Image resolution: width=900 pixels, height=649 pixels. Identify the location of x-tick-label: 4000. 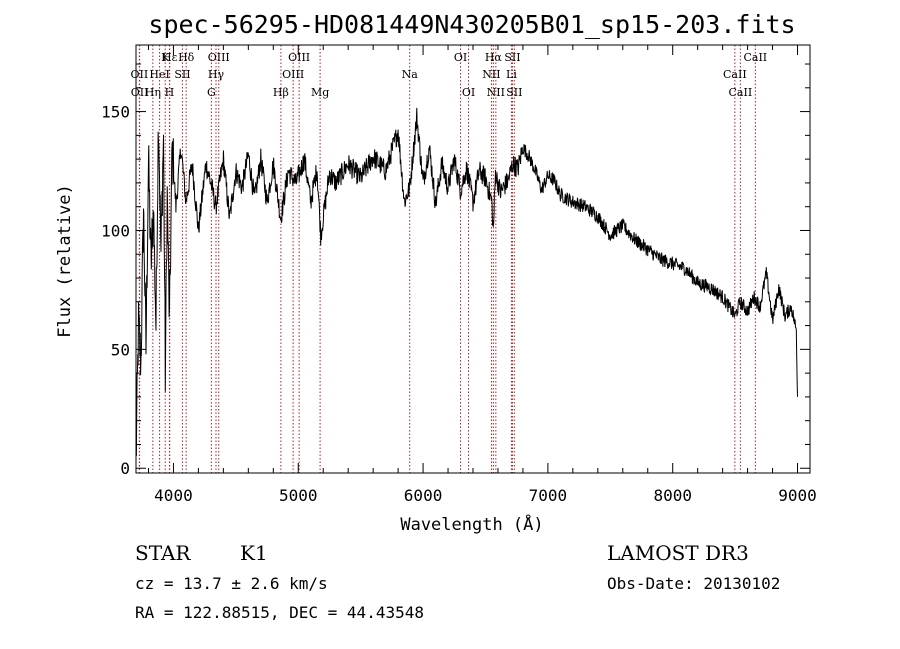
(173, 495).